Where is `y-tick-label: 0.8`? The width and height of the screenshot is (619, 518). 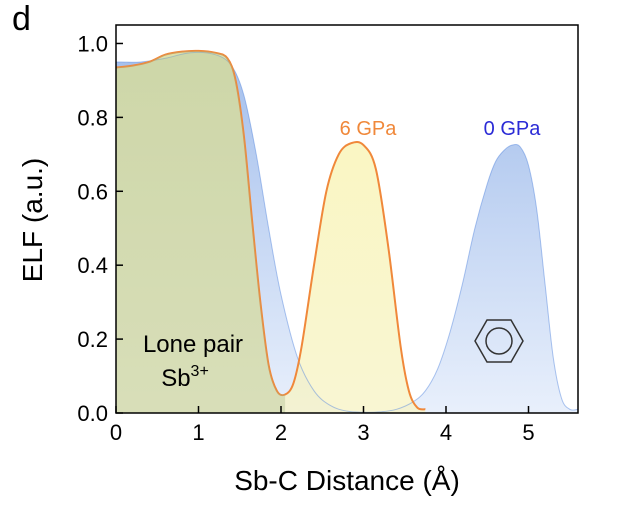
y-tick-label: 0.8 is located at coordinates (92, 117).